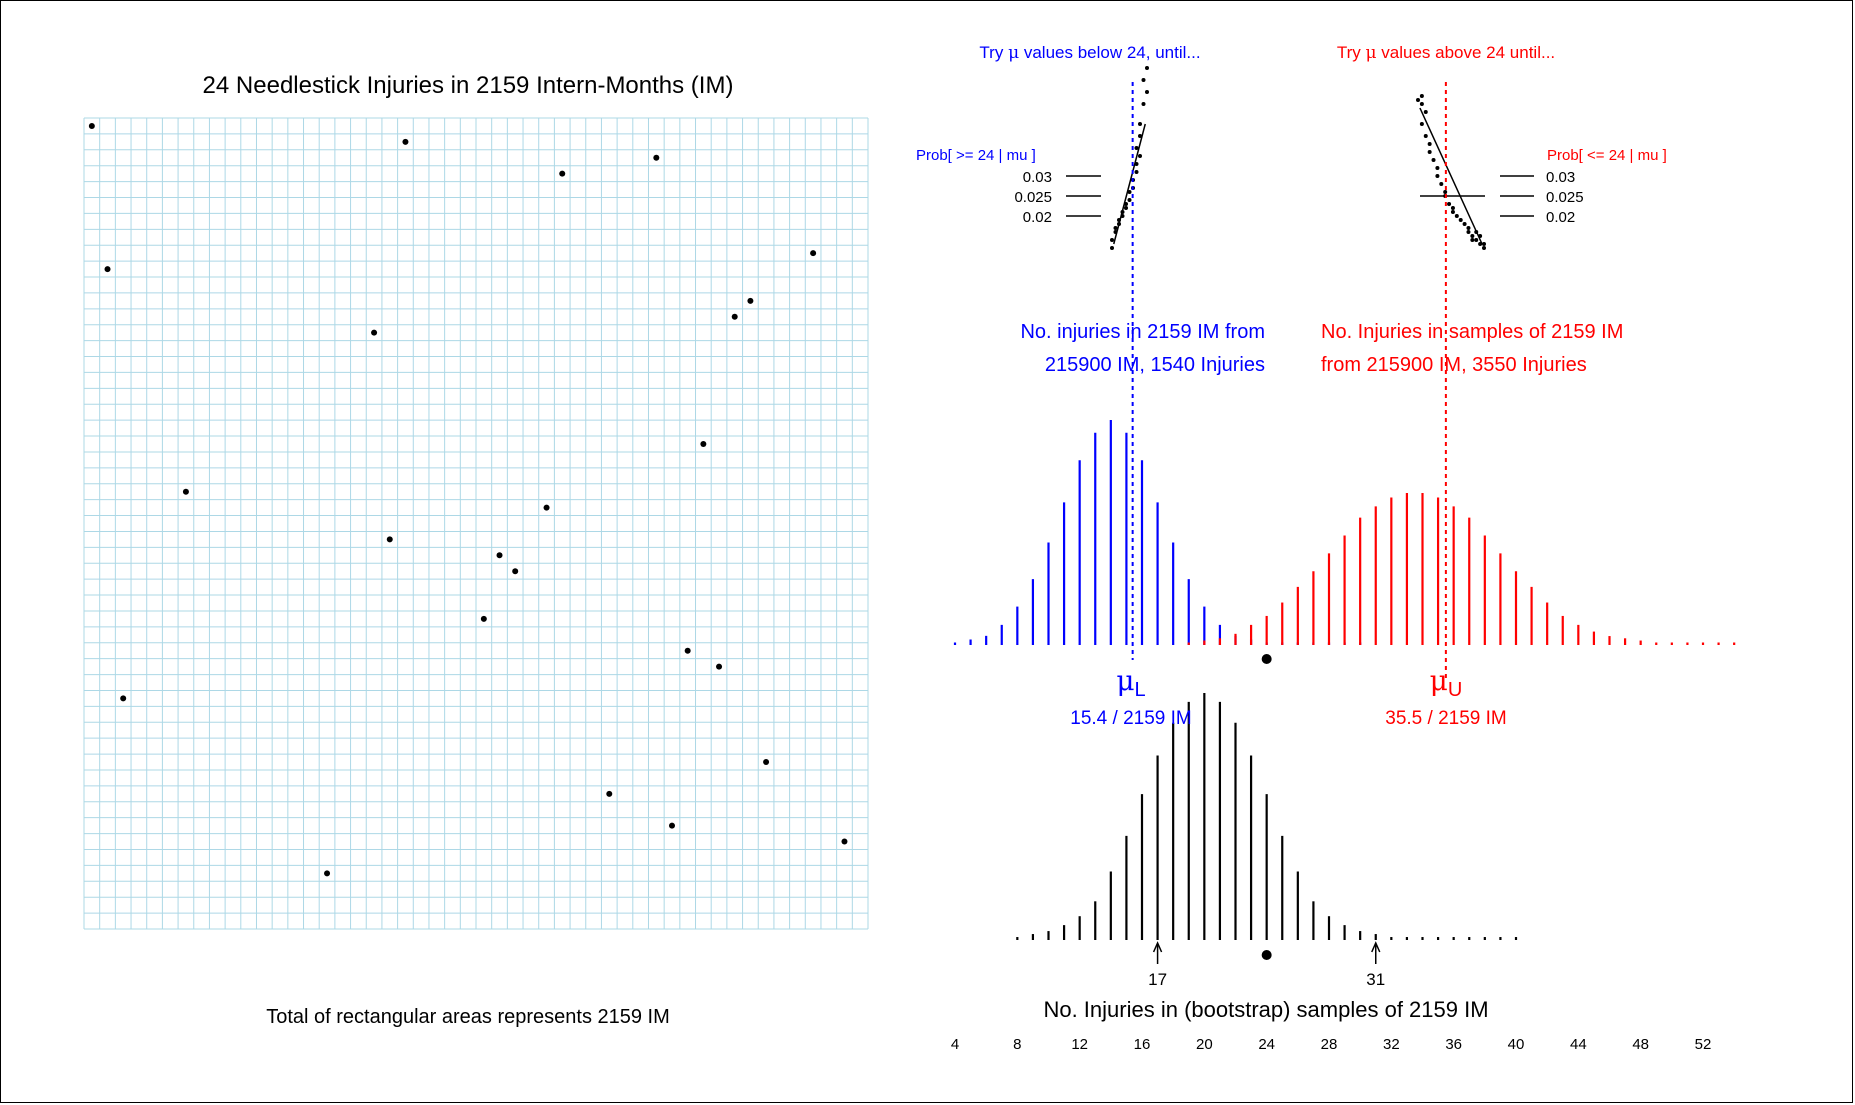 This screenshot has height=1105, width=1855. What do you see at coordinates (1142, 332) in the screenshot?
I see `lower-distribution-label-1: No. injuries in 2159 IM from` at bounding box center [1142, 332].